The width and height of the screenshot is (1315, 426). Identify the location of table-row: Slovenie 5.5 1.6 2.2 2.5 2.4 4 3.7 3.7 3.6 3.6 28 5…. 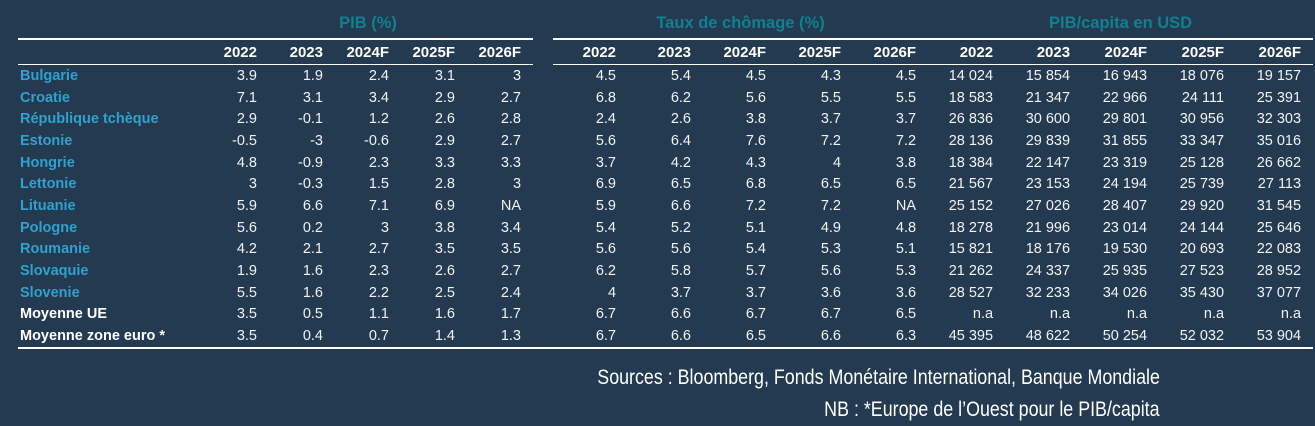
(665, 293).